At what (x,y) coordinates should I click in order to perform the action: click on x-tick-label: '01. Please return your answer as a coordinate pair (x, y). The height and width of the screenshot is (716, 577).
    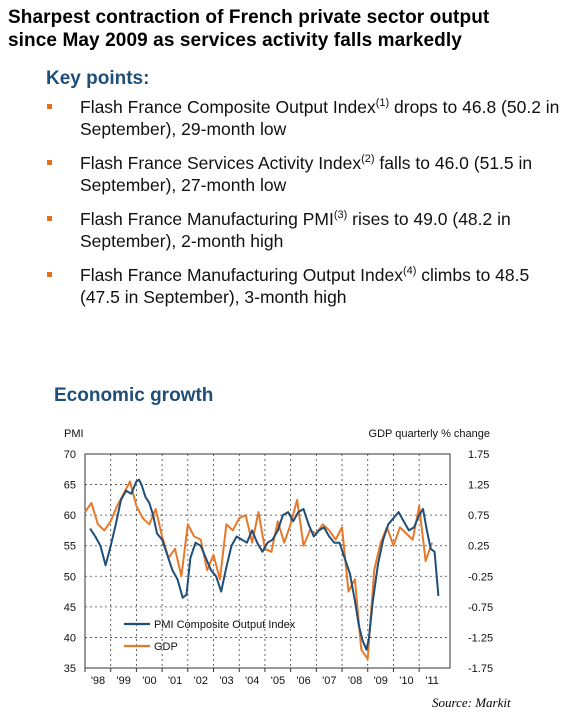
    Looking at the image, I should click on (175, 681).